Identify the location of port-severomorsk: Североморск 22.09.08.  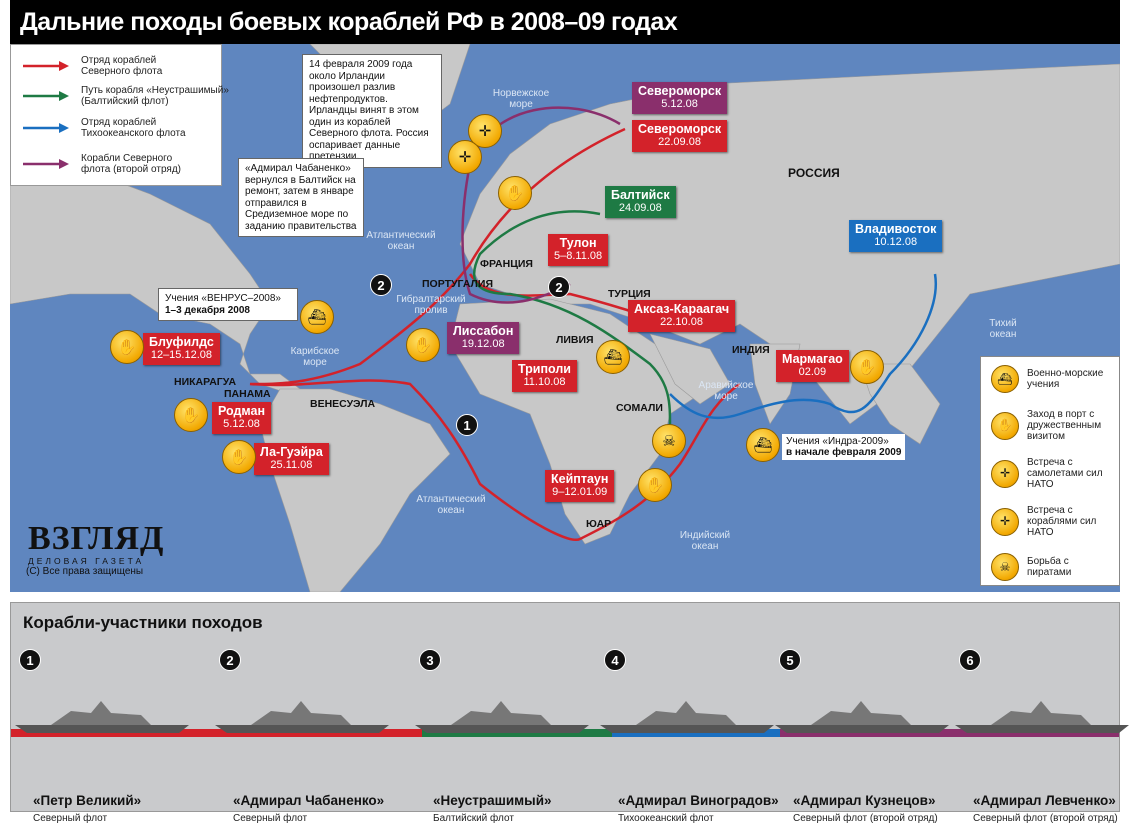
(680, 136).